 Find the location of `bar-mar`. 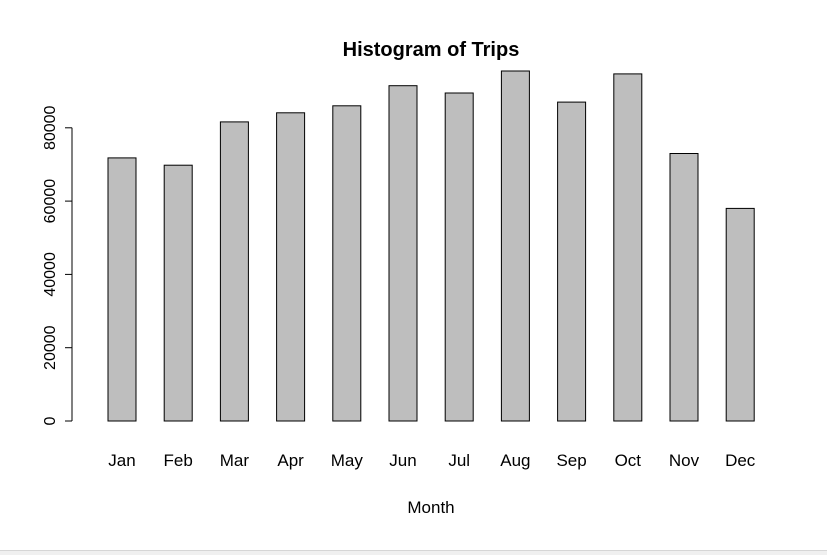

bar-mar is located at coordinates (234, 271).